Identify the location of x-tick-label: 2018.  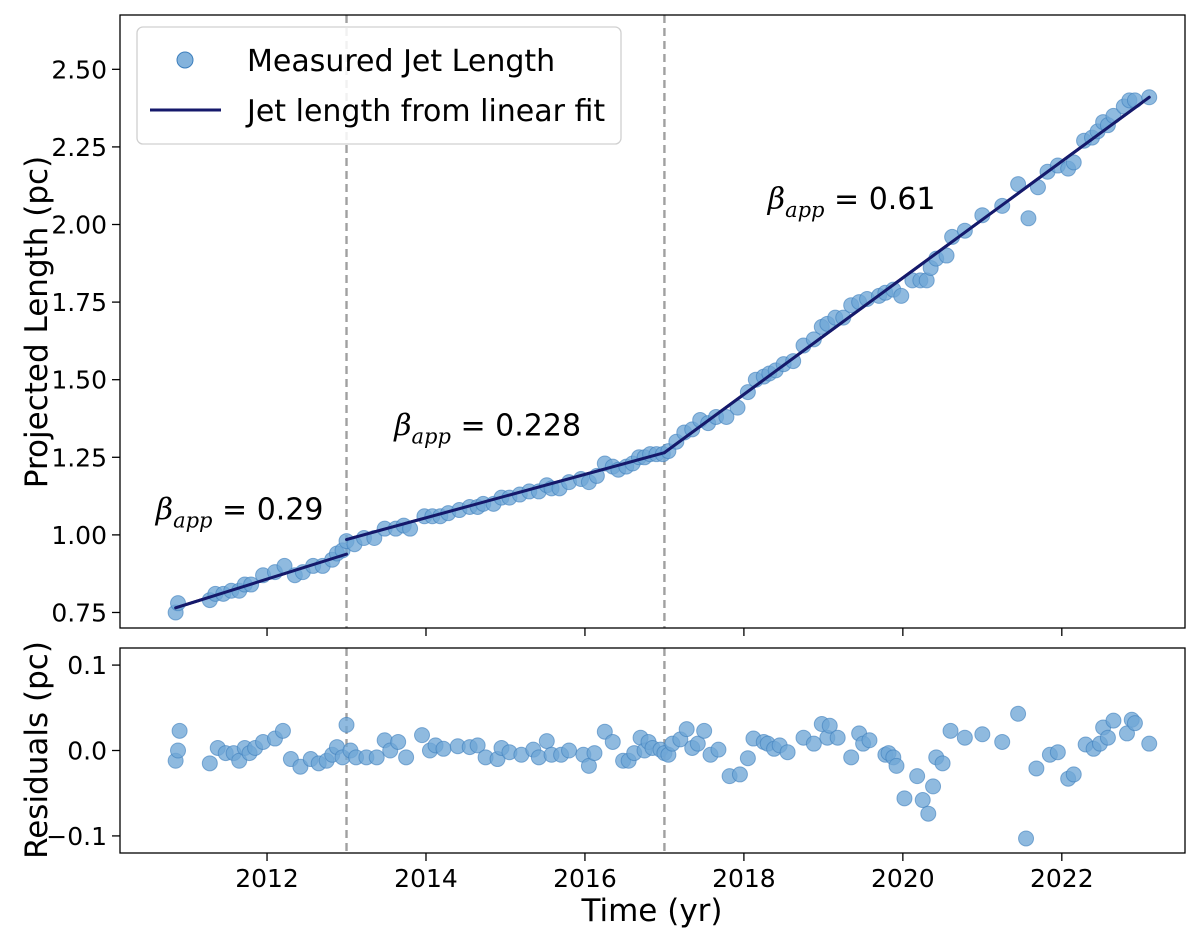
(744, 878).